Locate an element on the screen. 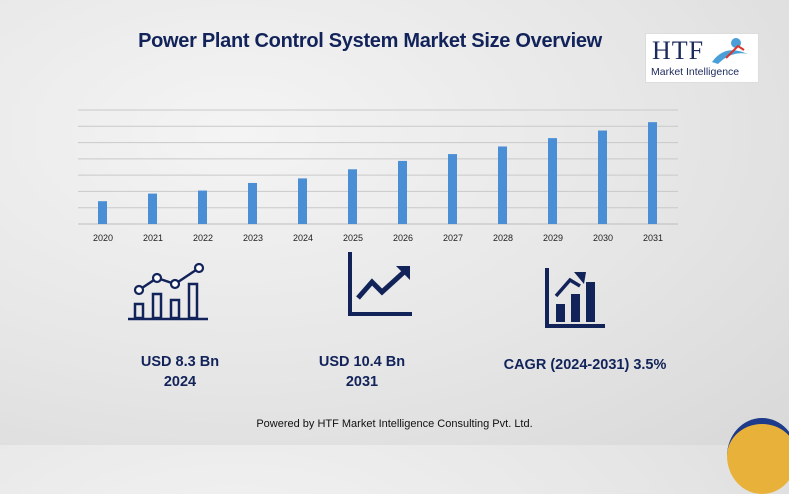  bar-2020 is located at coordinates (102, 212).